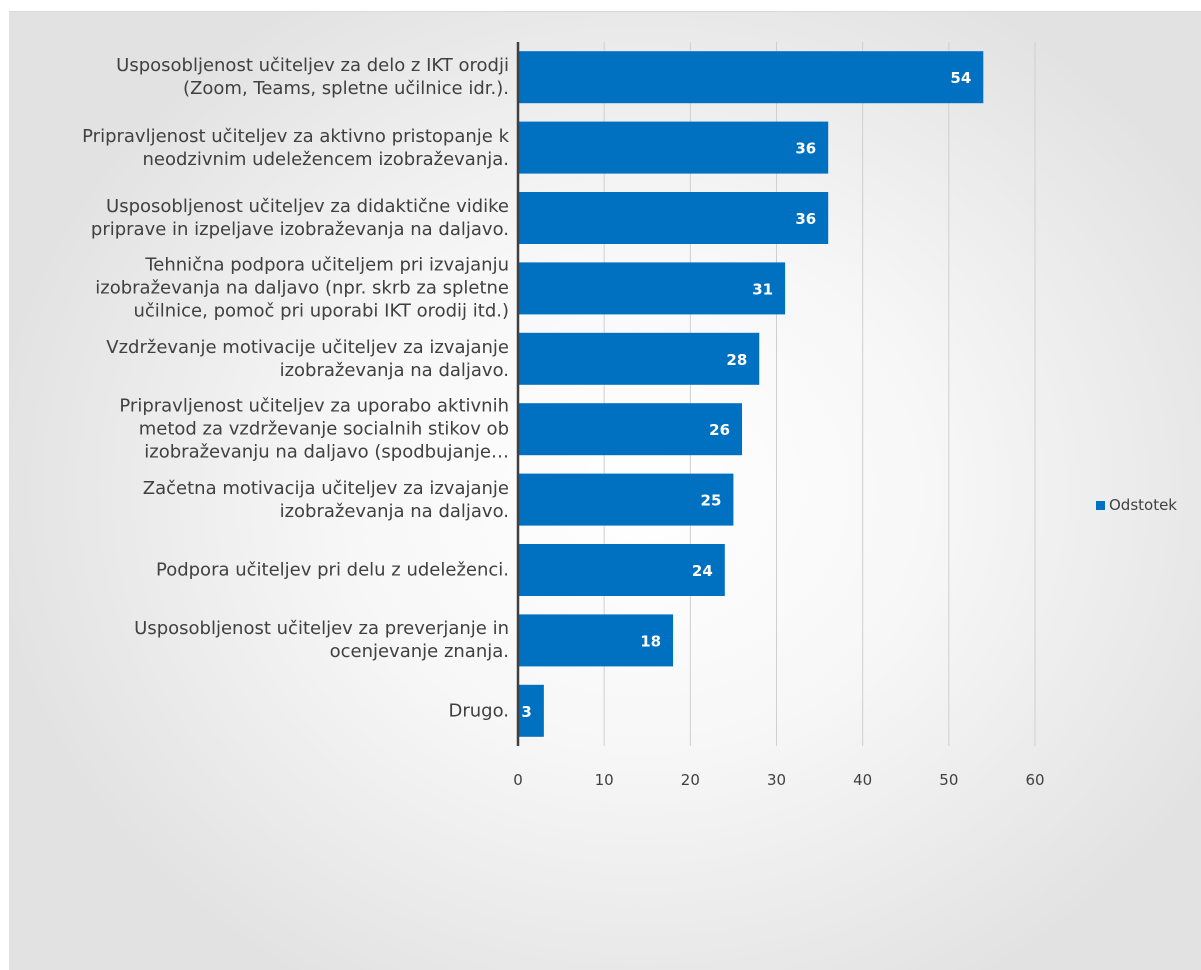 Image resolution: width=1201 pixels, height=970 pixels. What do you see at coordinates (711, 501) in the screenshot?
I see `data-label: 25` at bounding box center [711, 501].